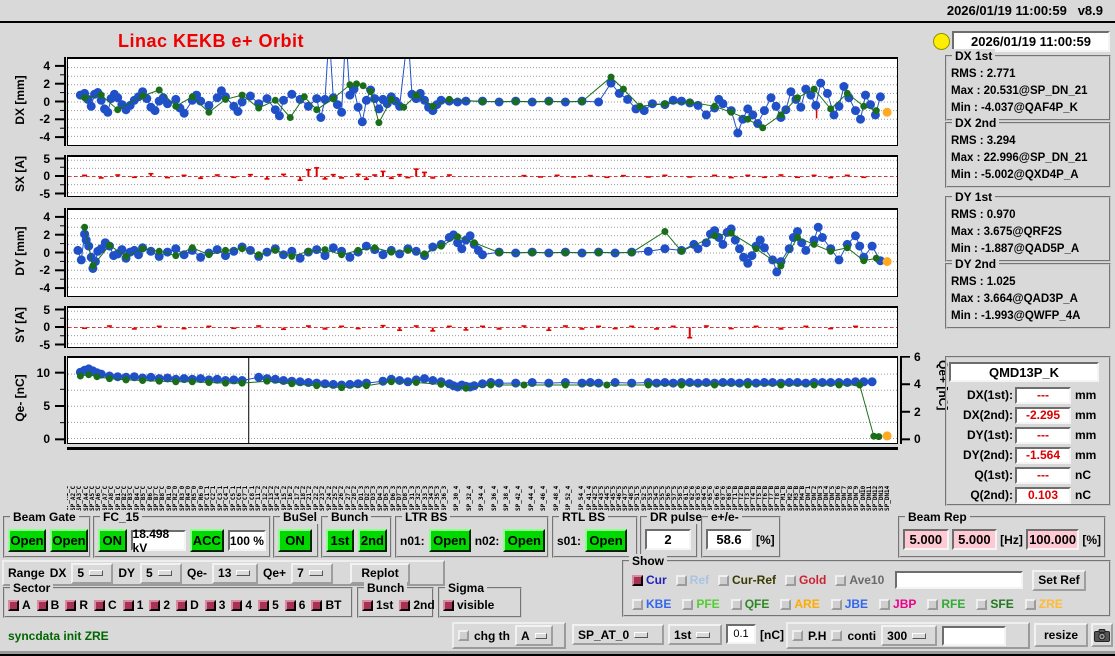  I want to click on busel-on-button: ON, so click(295, 540).